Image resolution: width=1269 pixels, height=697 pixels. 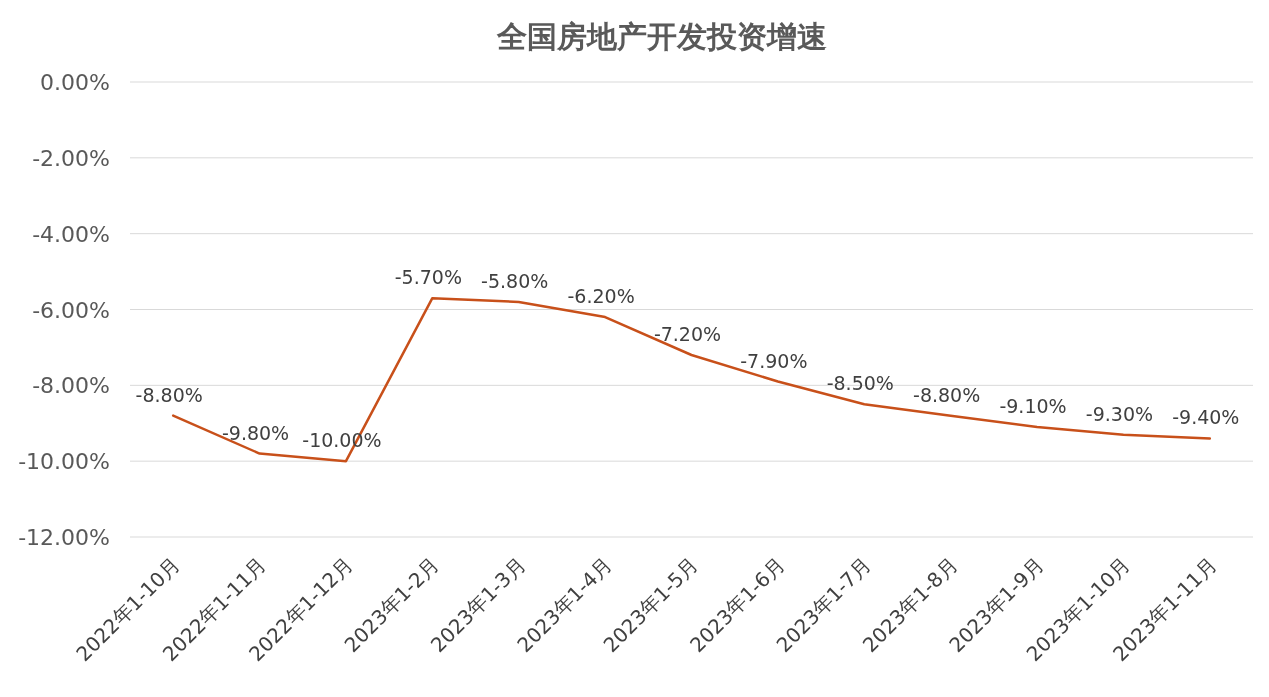 I want to click on chart-title: 全国房地产开发投资增速, so click(x=661, y=36).